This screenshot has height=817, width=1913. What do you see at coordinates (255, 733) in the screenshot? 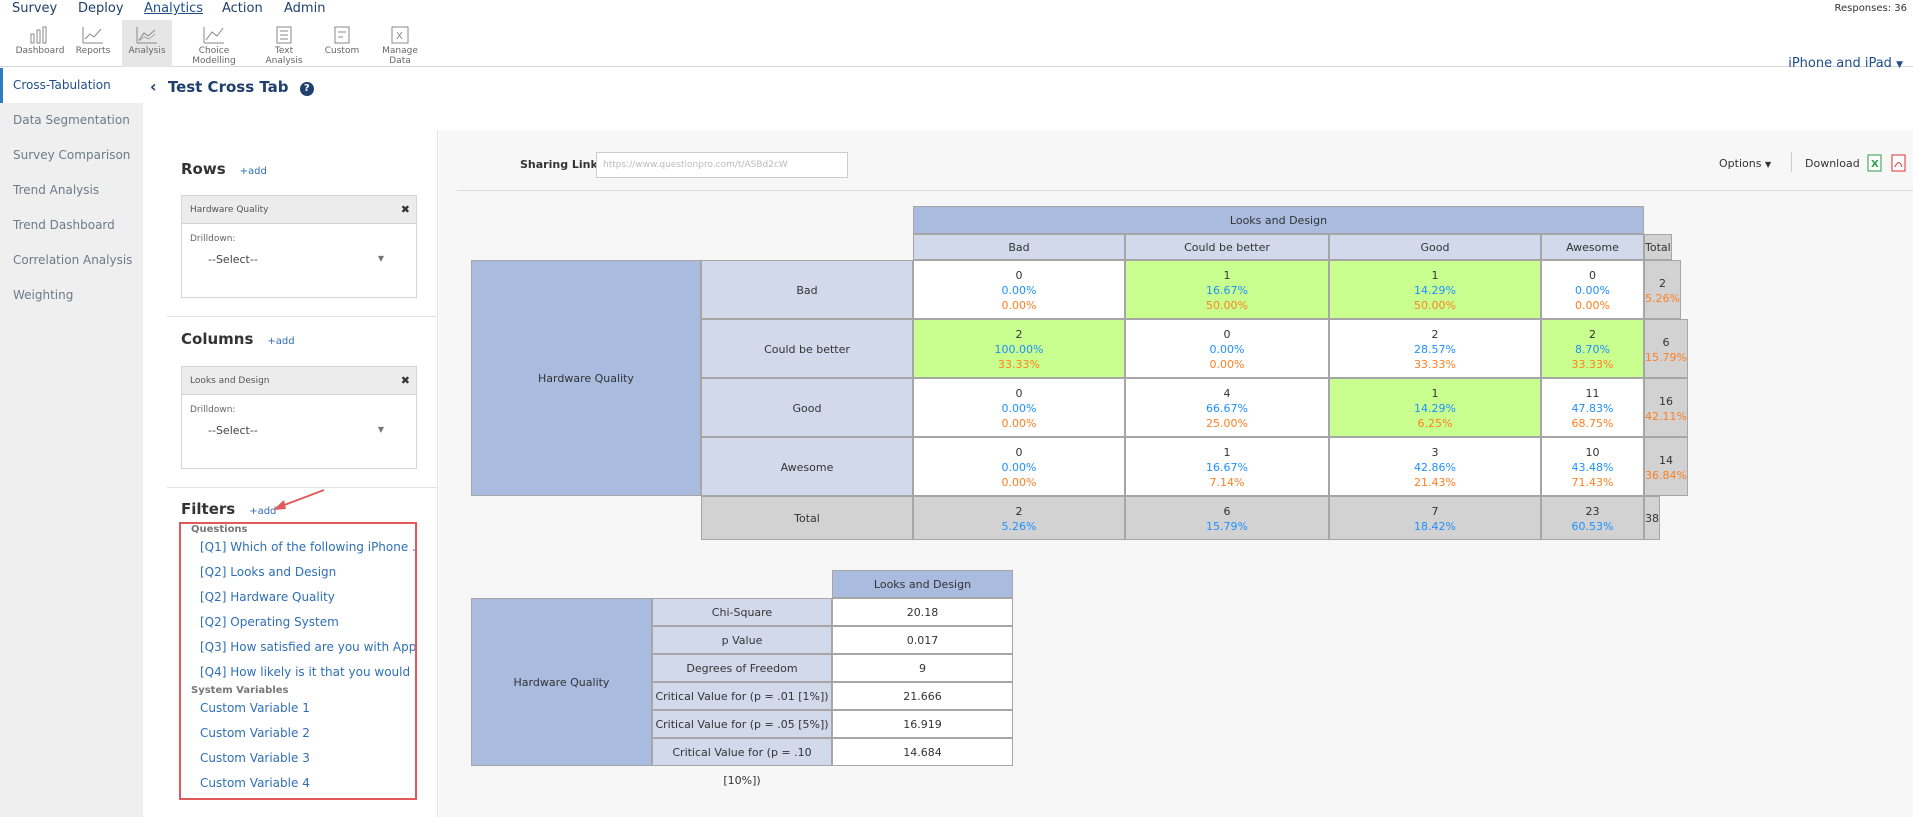
I see `filter-item: Custom Variable 2` at bounding box center [255, 733].